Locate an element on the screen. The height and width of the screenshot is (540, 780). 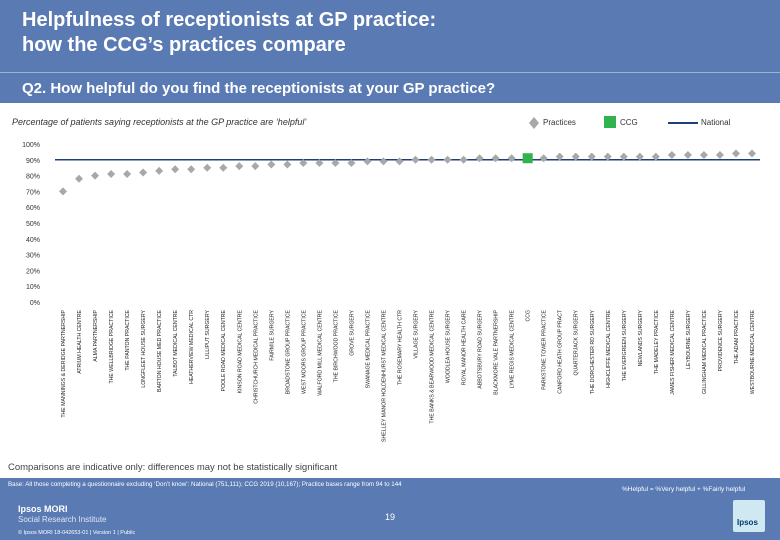
category-label: THE MANNINGS & DERIDGE PARTNERSHIP is located at coordinates (64, 363).